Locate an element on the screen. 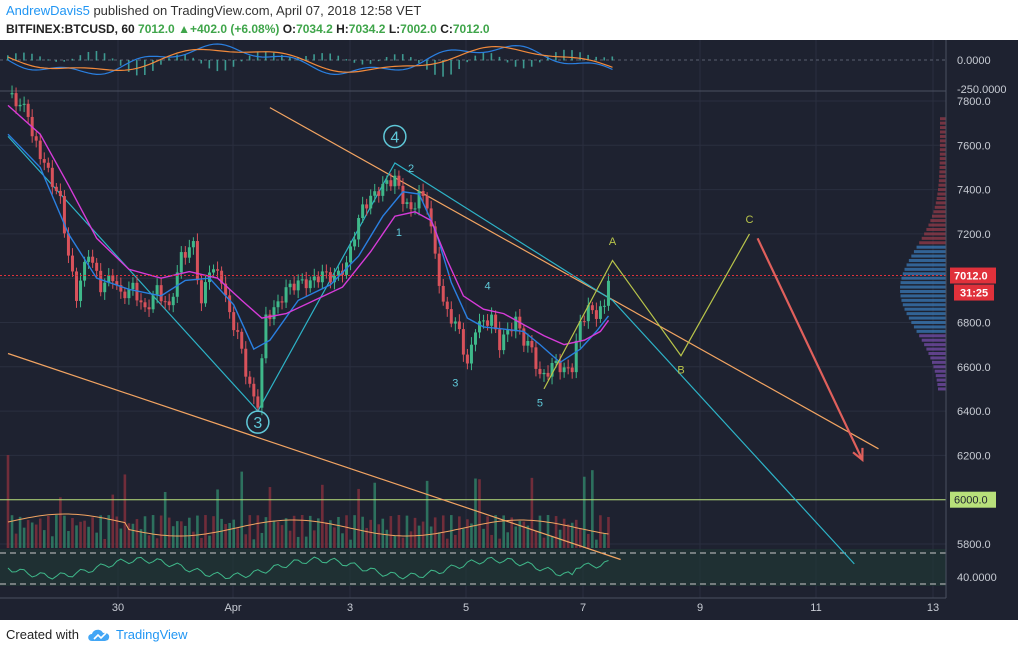  rsi-band is located at coordinates (473, 567).